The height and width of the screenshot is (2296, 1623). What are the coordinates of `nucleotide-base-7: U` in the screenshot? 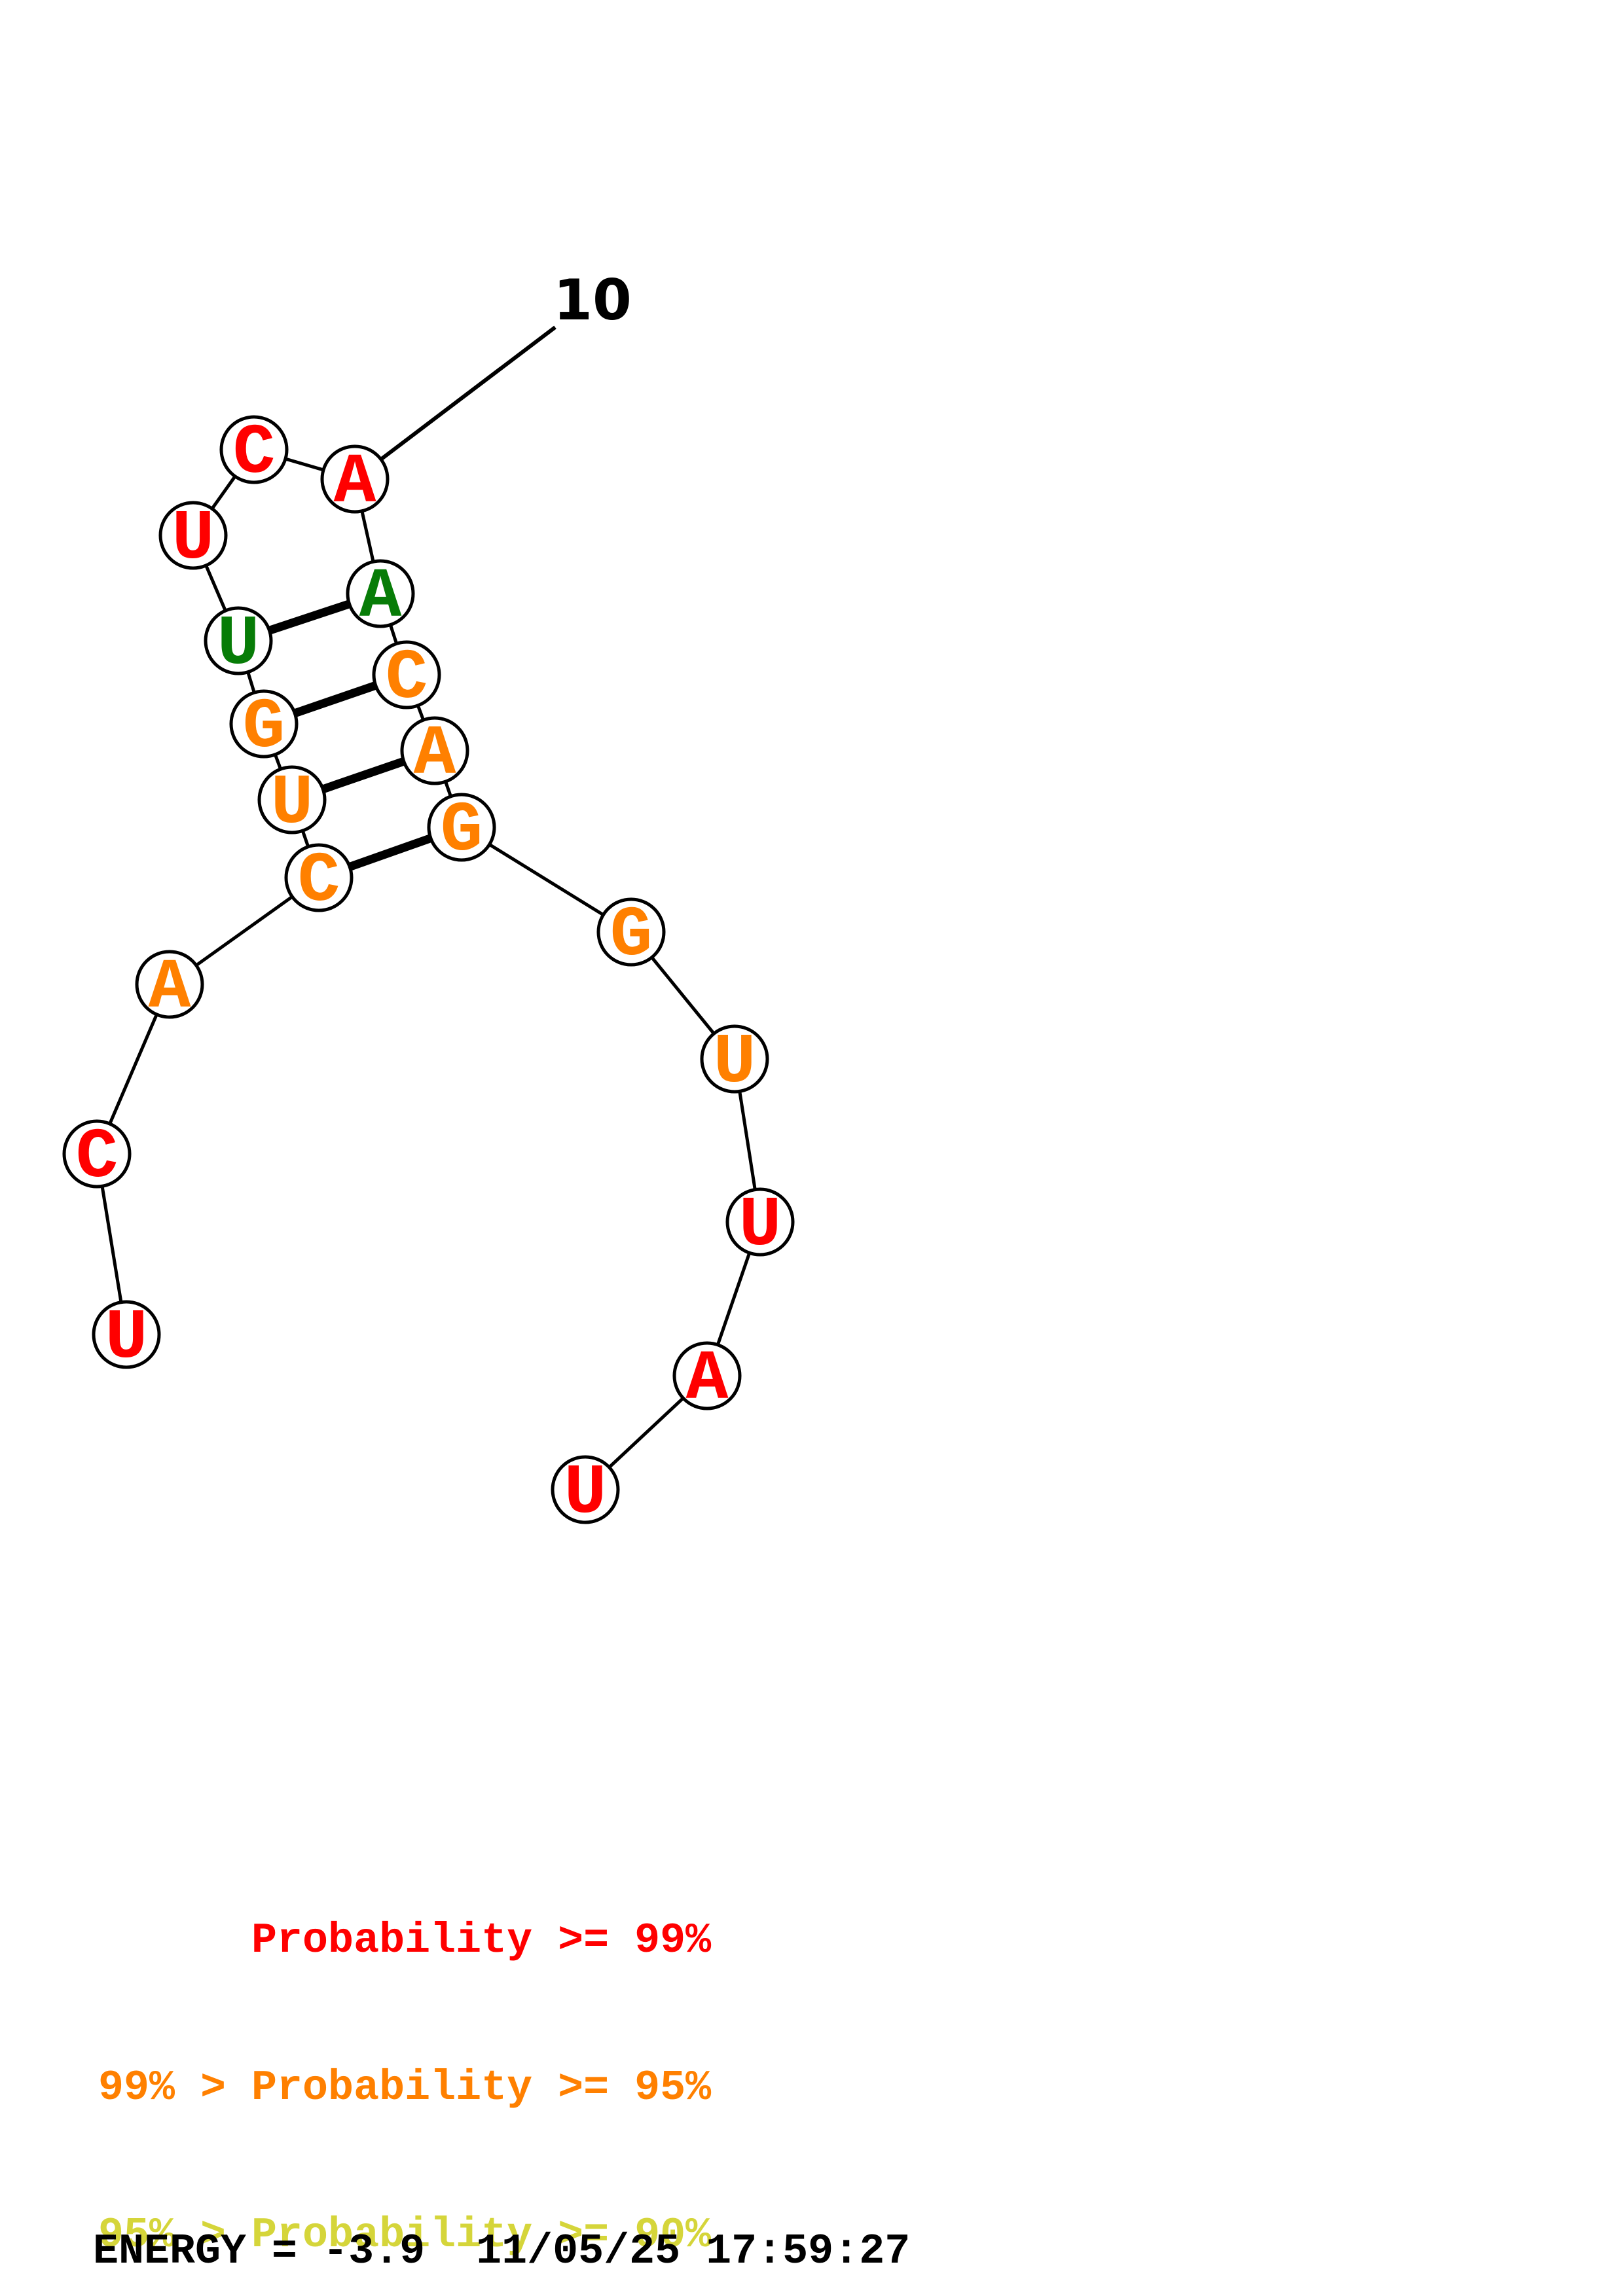 It's located at (238, 645).